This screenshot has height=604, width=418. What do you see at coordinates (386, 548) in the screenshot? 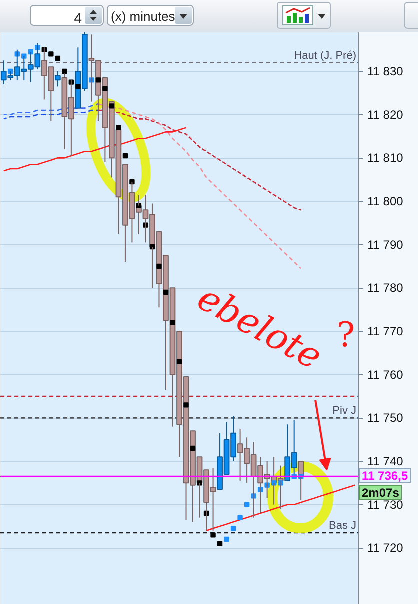
I see `y-tick-label: 11 720` at bounding box center [386, 548].